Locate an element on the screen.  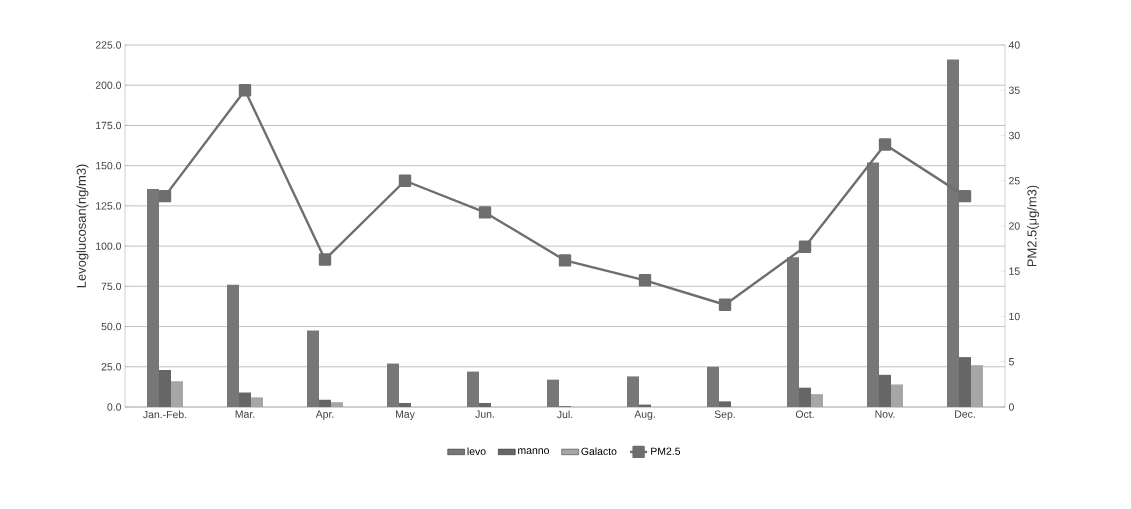
y2-tick-label: 0 is located at coordinates (1011, 407).